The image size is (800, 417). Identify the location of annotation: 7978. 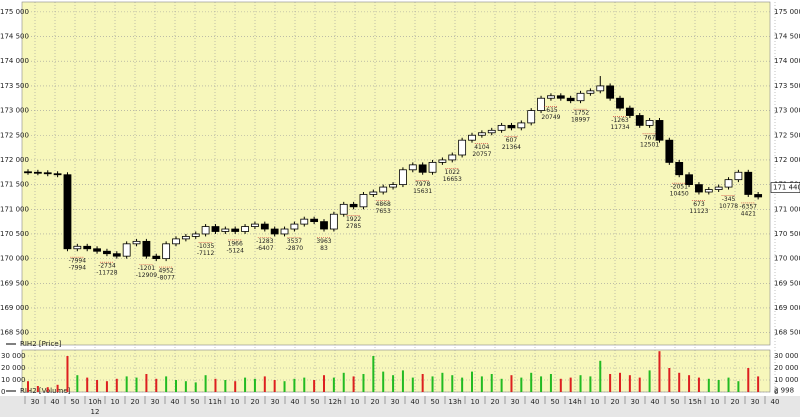
(422, 184).